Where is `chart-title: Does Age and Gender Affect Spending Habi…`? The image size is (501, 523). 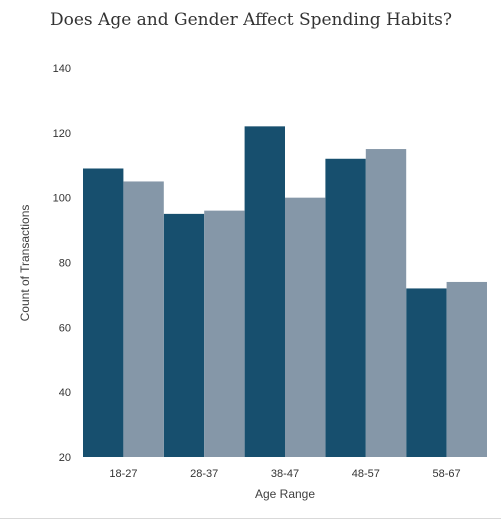 chart-title: Does Age and Gender Affect Spending Habi… is located at coordinates (251, 20).